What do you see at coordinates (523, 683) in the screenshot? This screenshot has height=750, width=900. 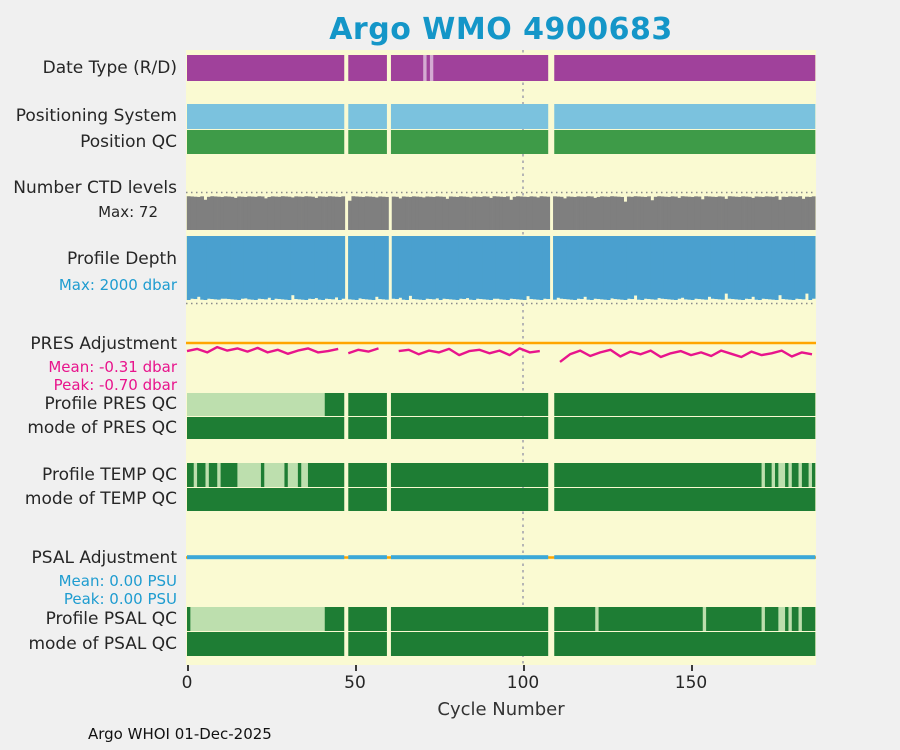 I see `x-tick-label: 100` at bounding box center [523, 683].